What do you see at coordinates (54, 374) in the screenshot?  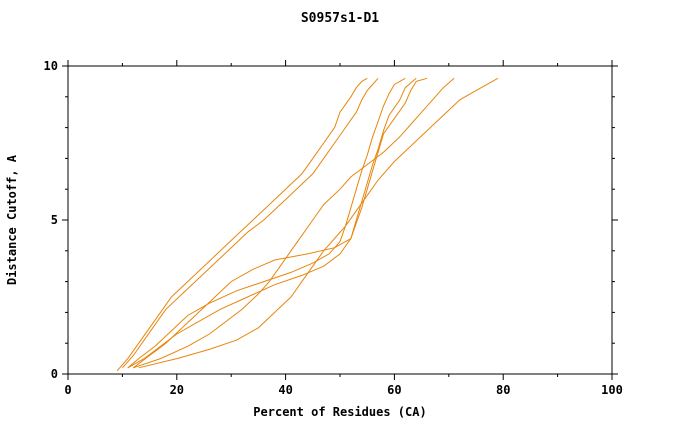 I see `y-tick-label: 0` at bounding box center [54, 374].